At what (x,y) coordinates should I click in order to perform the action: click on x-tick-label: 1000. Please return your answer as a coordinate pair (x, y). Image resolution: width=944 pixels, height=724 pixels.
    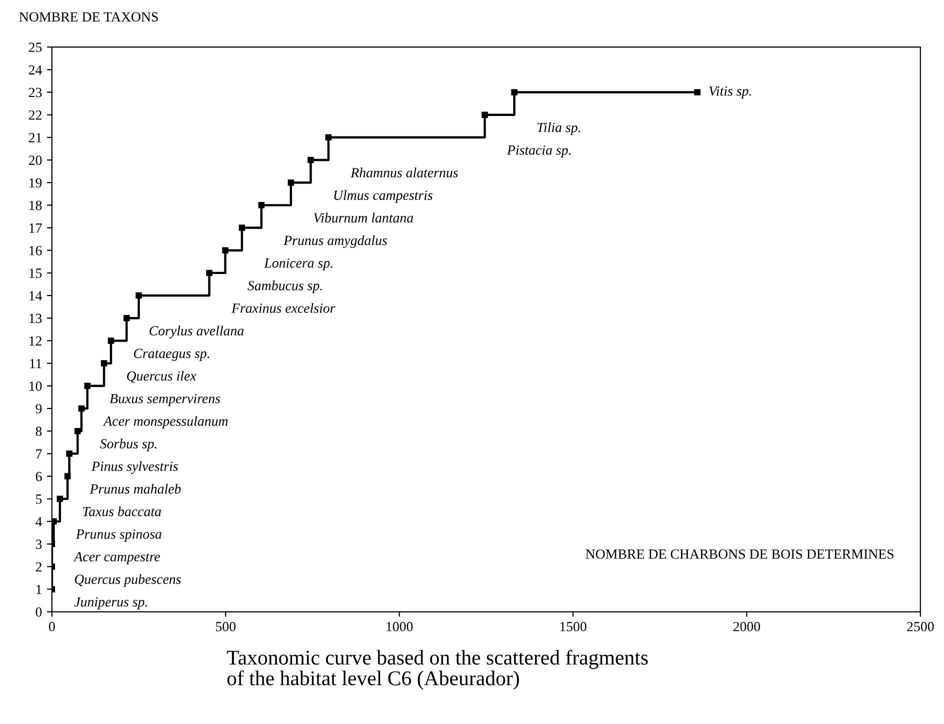
    Looking at the image, I should click on (399, 627).